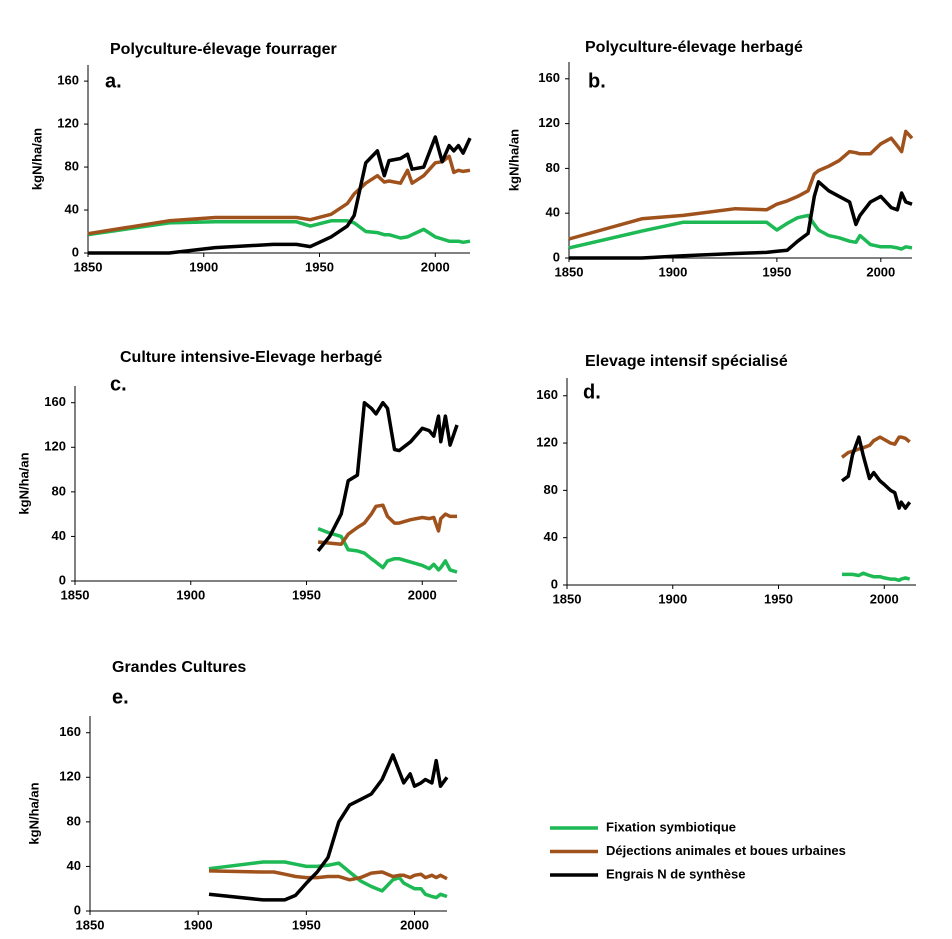 This screenshot has height=939, width=952. Describe the element at coordinates (120, 697) in the screenshot. I see `panel-label: e.` at that location.